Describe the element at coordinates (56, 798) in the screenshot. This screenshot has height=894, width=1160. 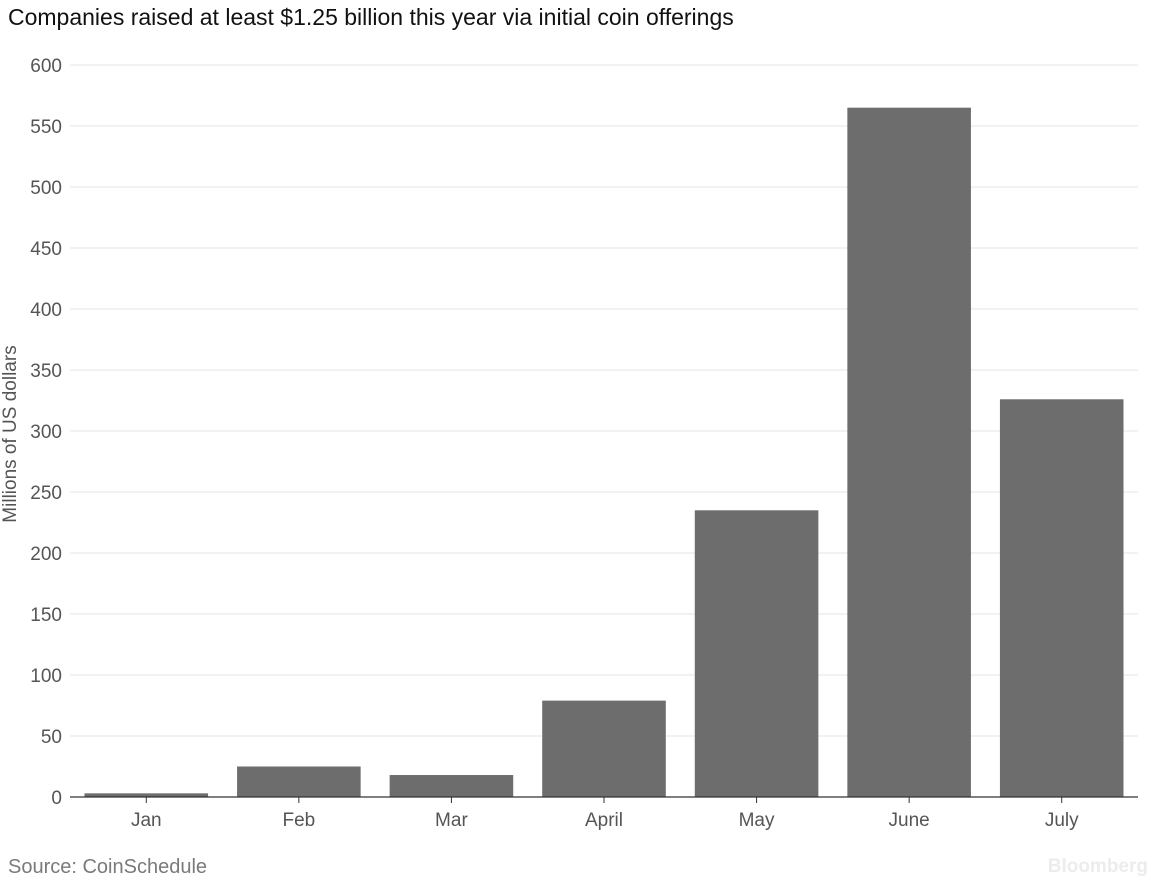
I see `y-tick-label: 0` at that location.